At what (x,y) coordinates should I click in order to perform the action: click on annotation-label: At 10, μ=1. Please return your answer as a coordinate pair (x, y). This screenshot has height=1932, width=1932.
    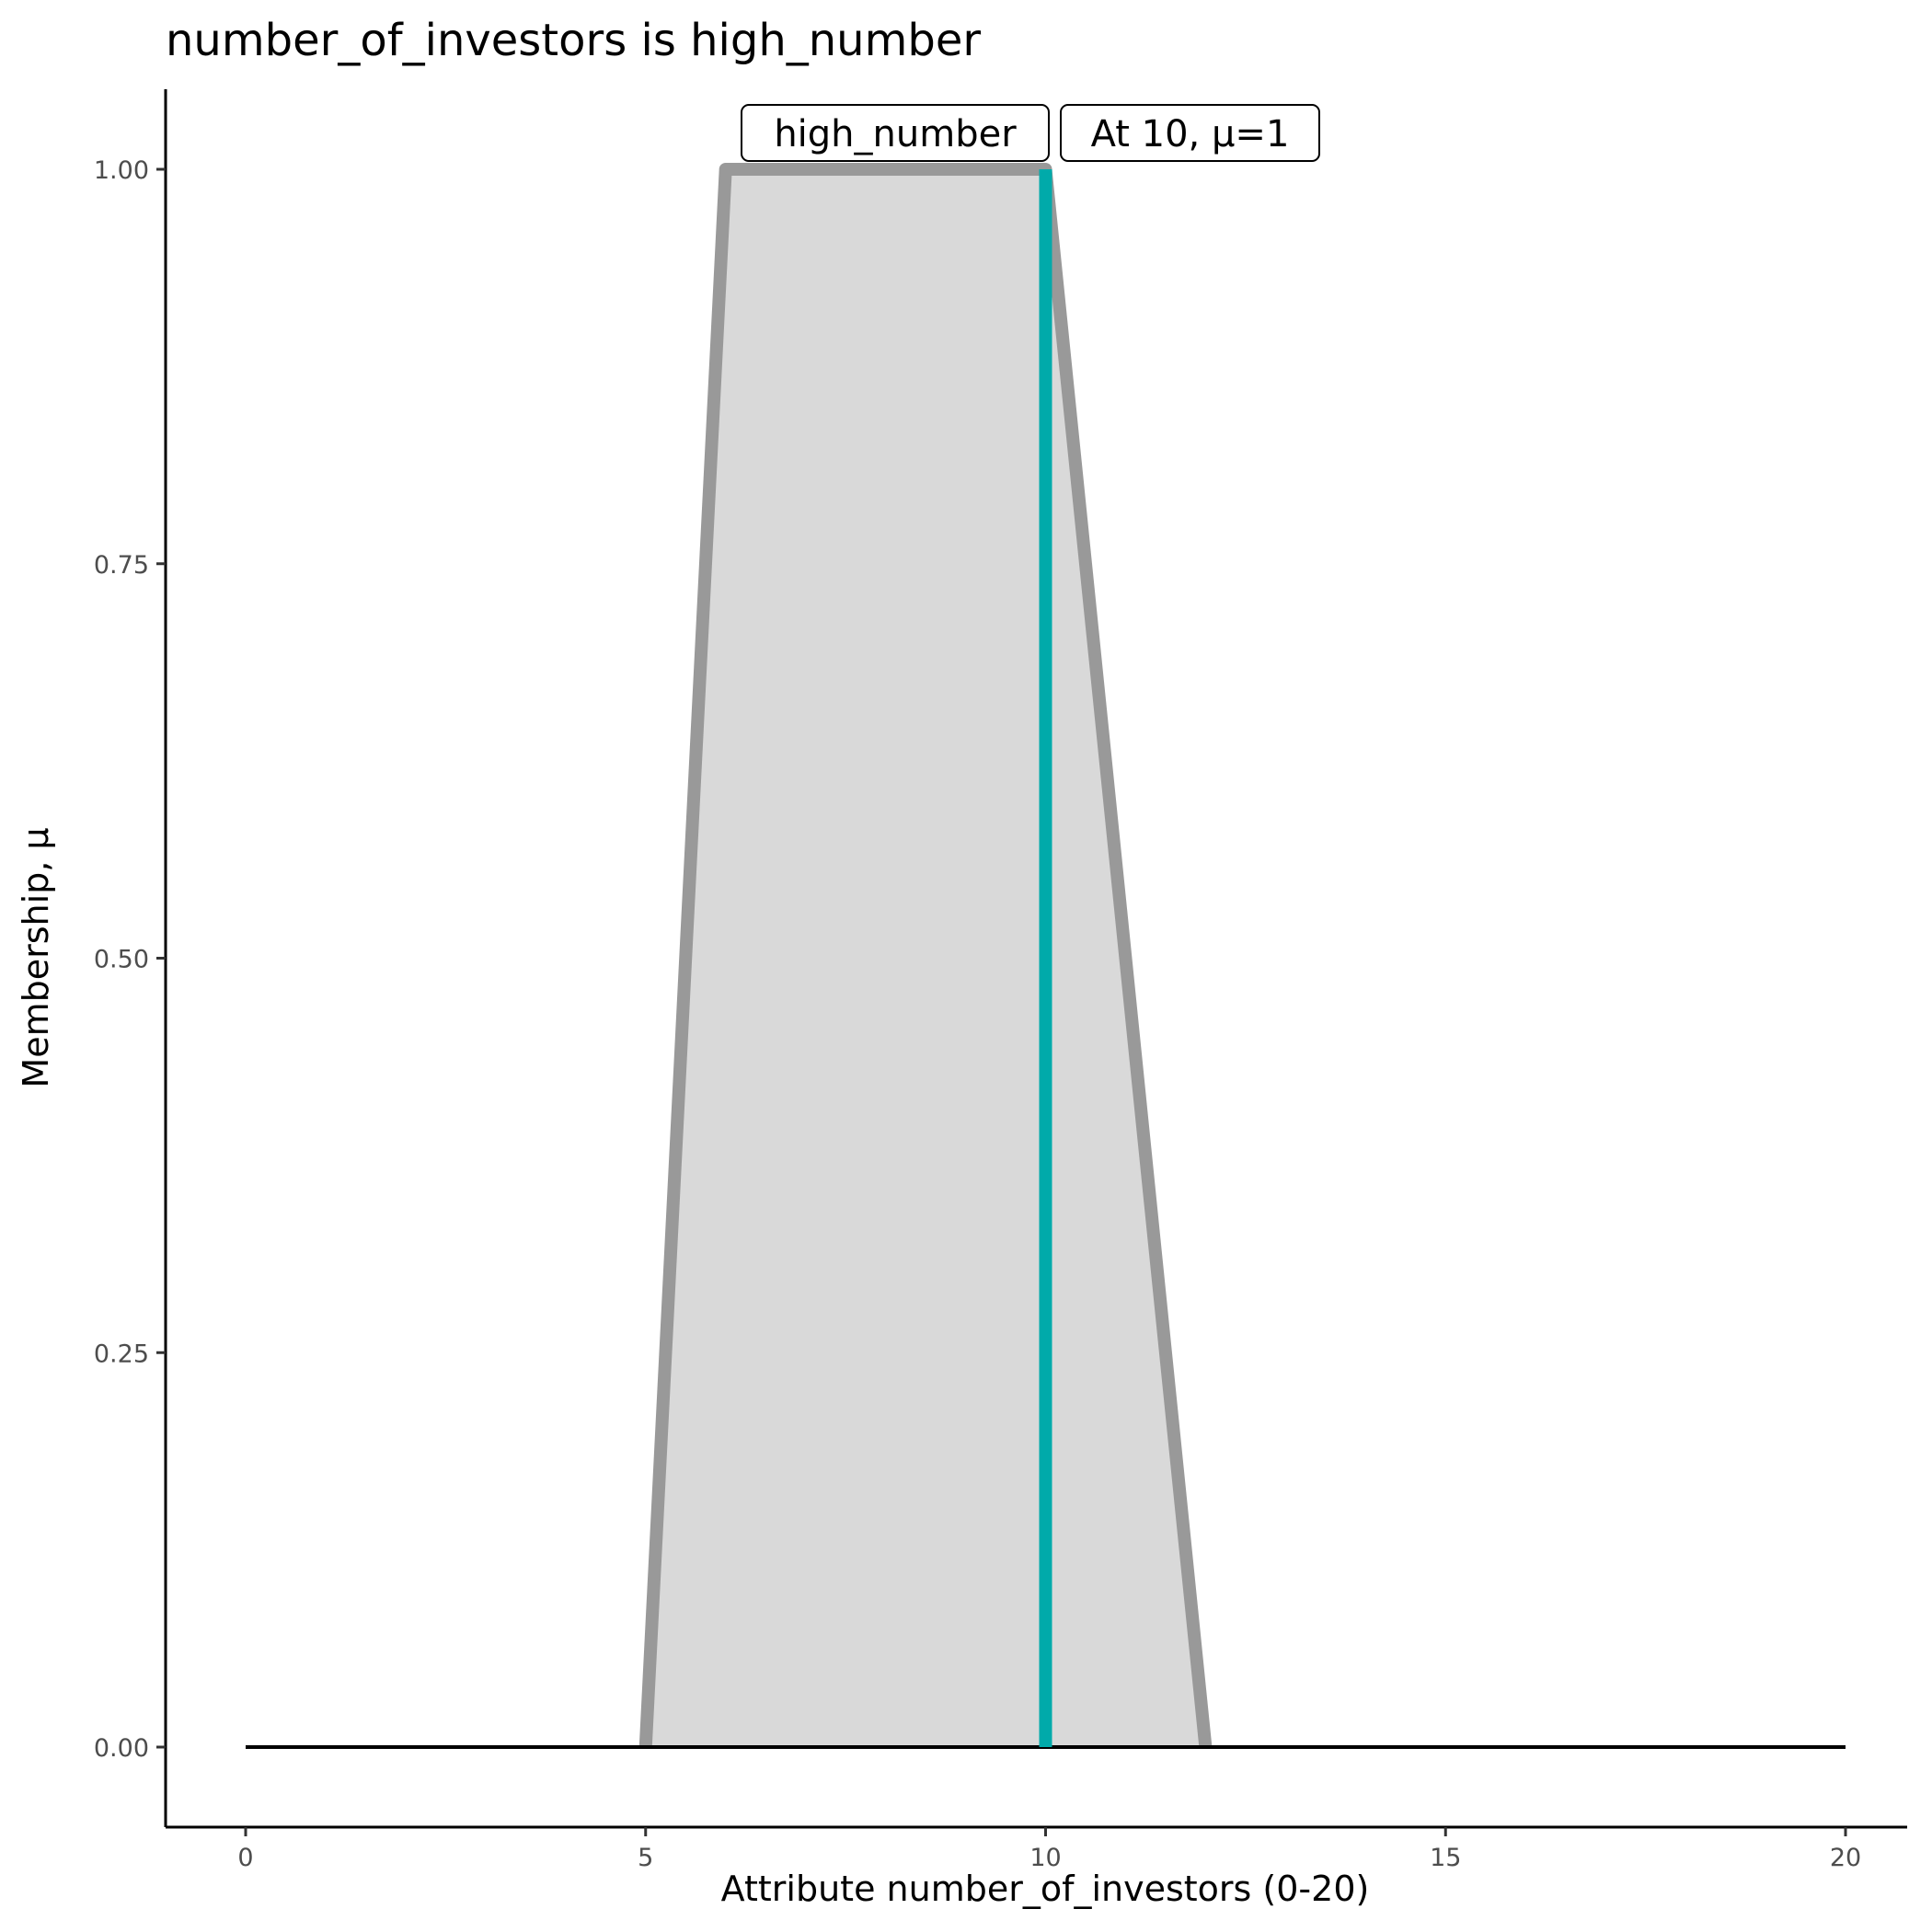
    Looking at the image, I should click on (1190, 134).